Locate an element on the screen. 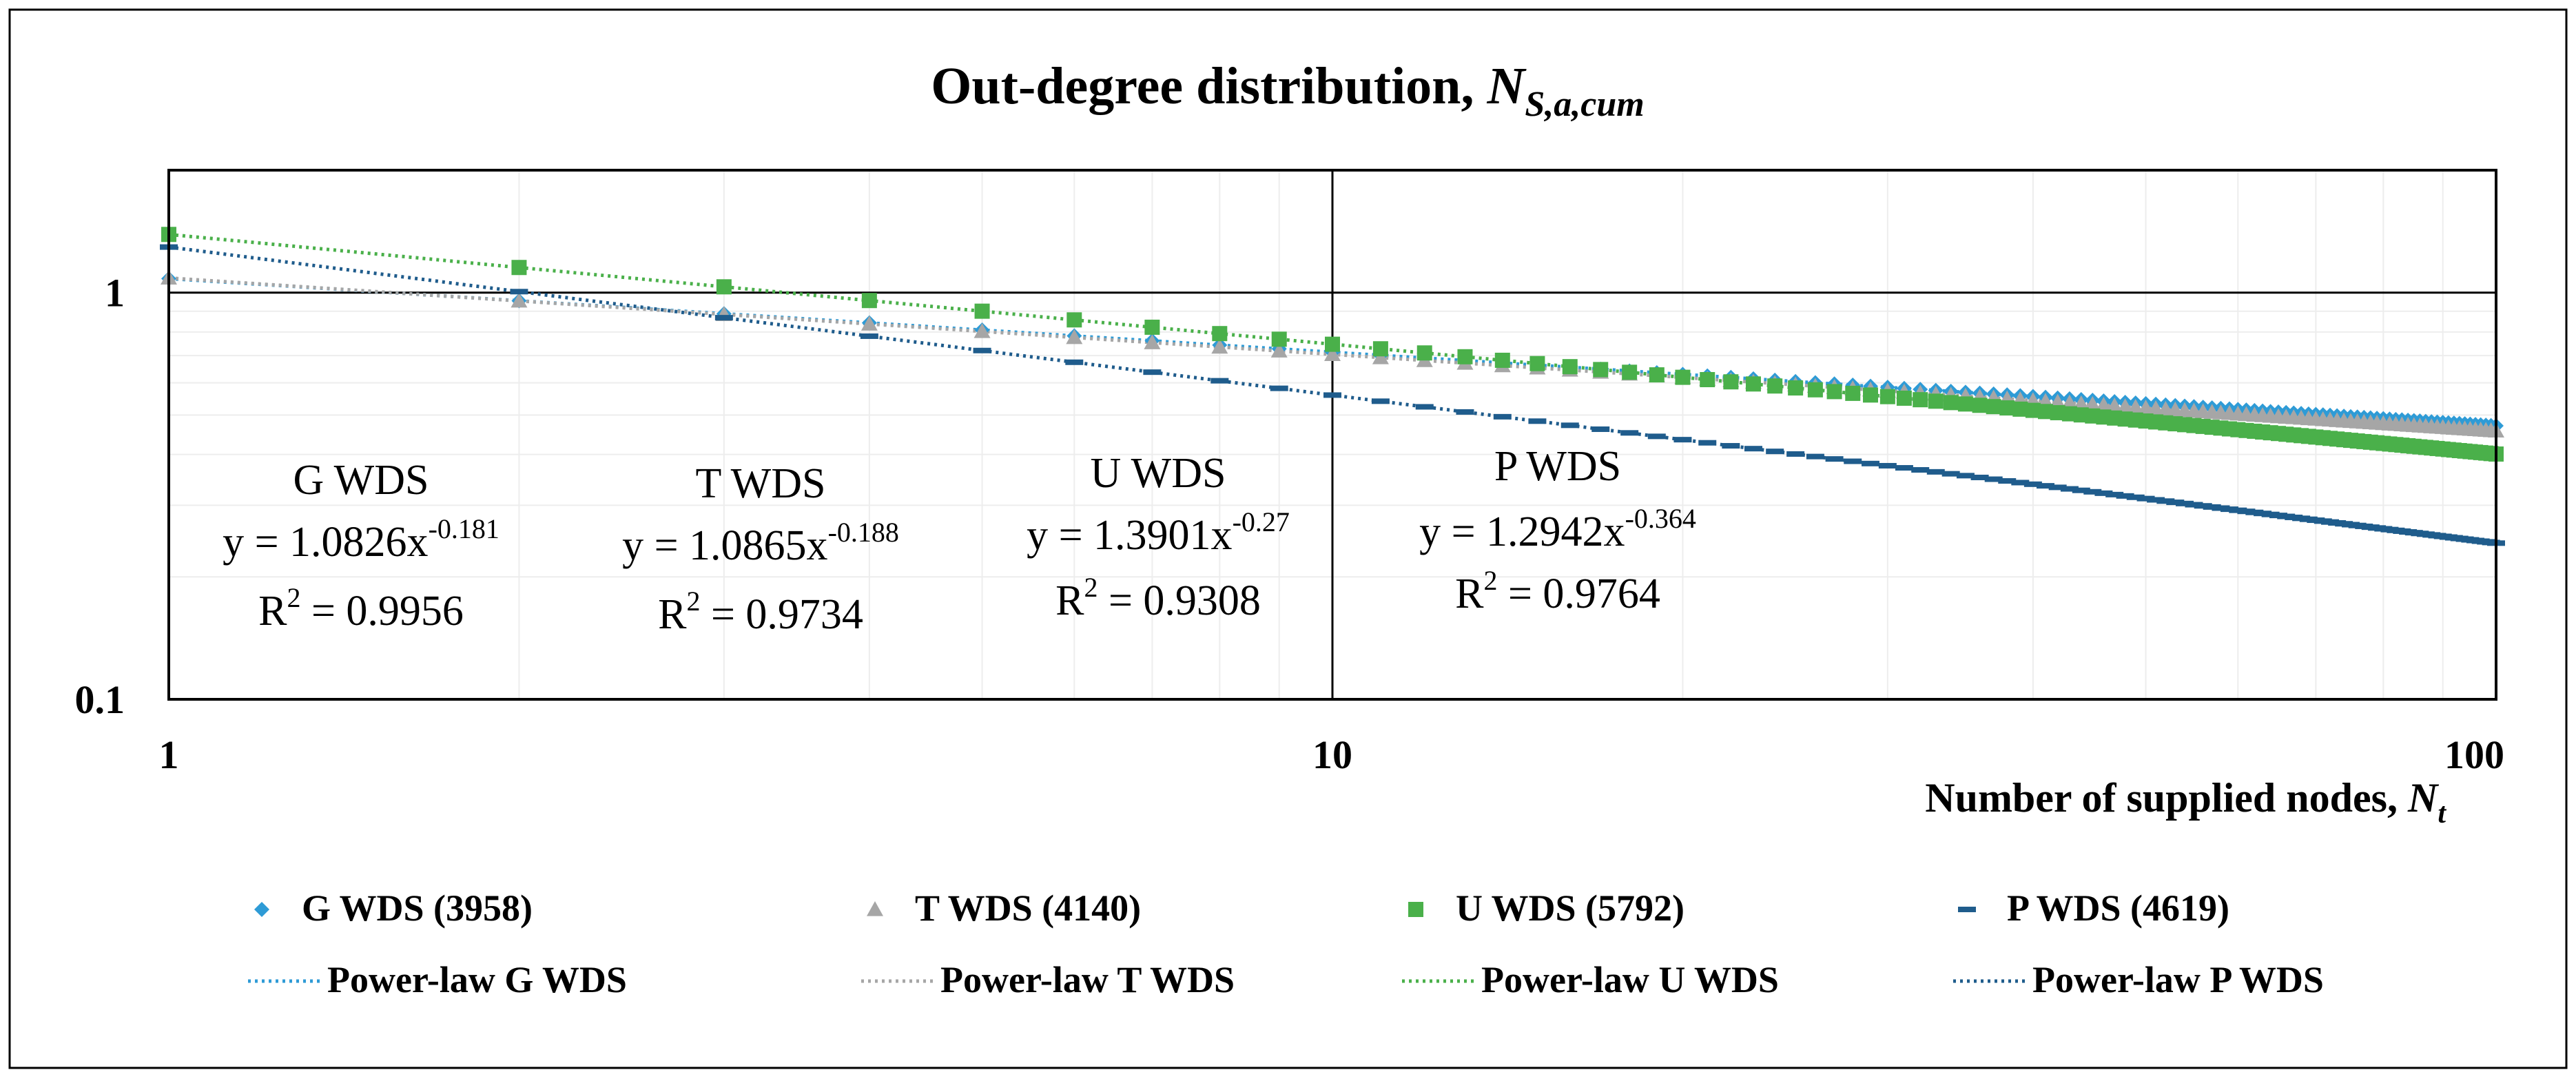 This screenshot has height=1081, width=2576. legend-item-u-wds: U WDS (5792) is located at coordinates (1546, 908).